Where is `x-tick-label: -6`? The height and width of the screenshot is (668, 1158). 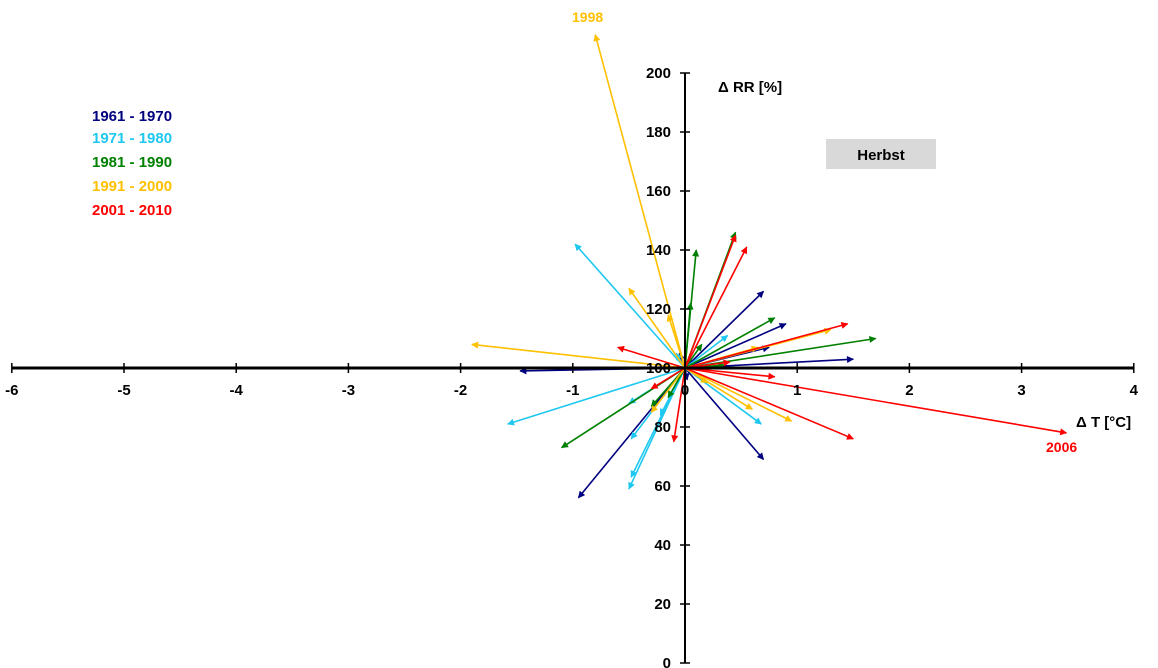 x-tick-label: -6 is located at coordinates (11, 390).